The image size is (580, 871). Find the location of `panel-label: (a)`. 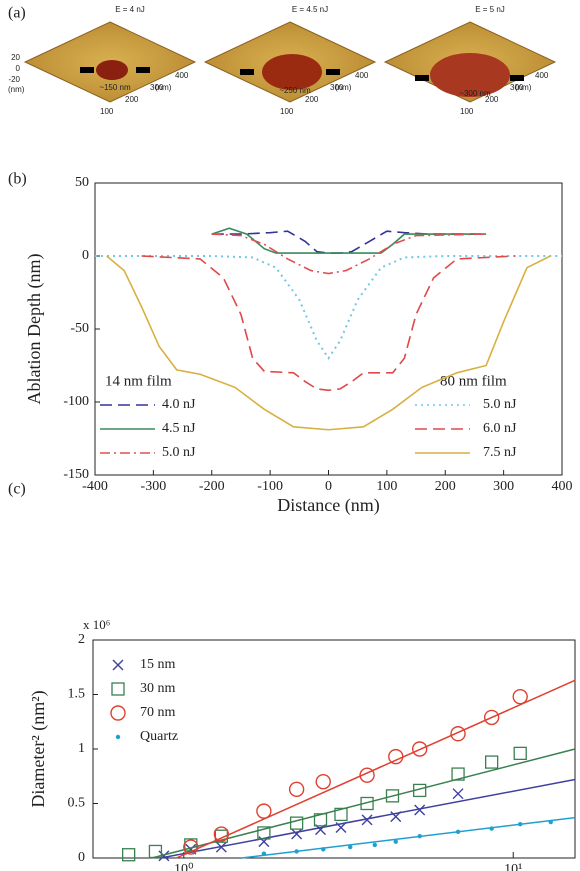

panel-label: (a) is located at coordinates (17, 13).